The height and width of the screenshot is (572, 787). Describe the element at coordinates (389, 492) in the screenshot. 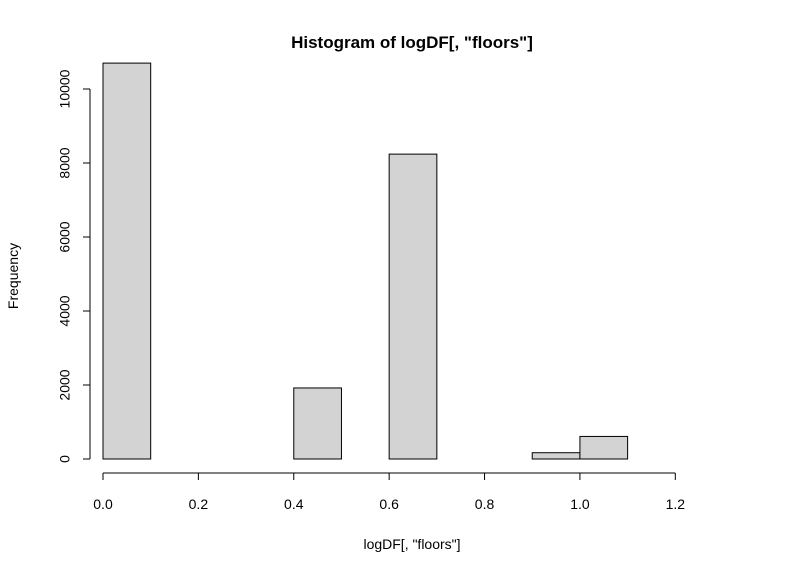

I see `x-axis: 0.0 0.2 0.4 0.6 0.8 1.0 1.2` at that location.